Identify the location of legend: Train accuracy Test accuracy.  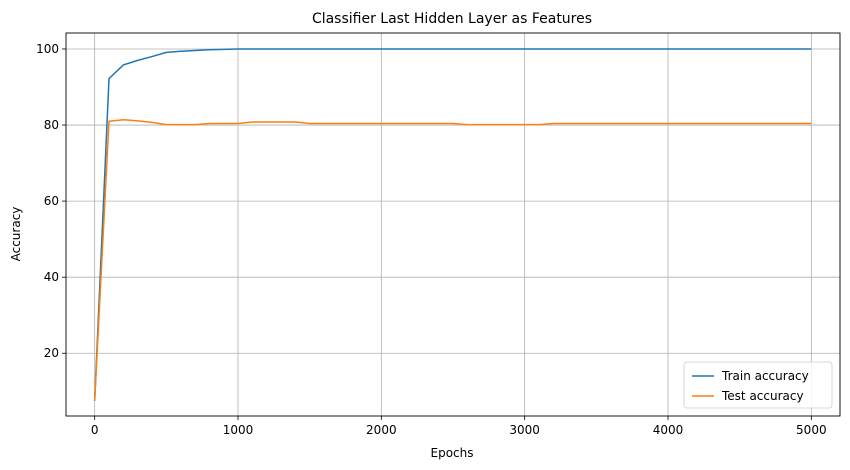
(758, 385).